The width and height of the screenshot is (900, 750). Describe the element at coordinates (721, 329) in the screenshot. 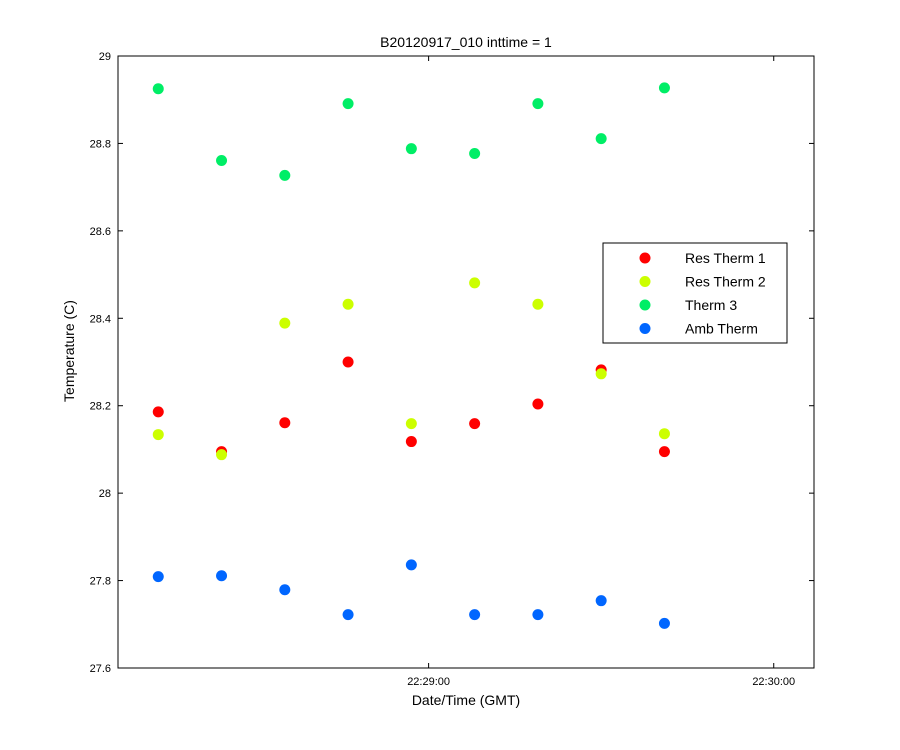

I see `legend-label-amb-therm: Amb Therm` at that location.